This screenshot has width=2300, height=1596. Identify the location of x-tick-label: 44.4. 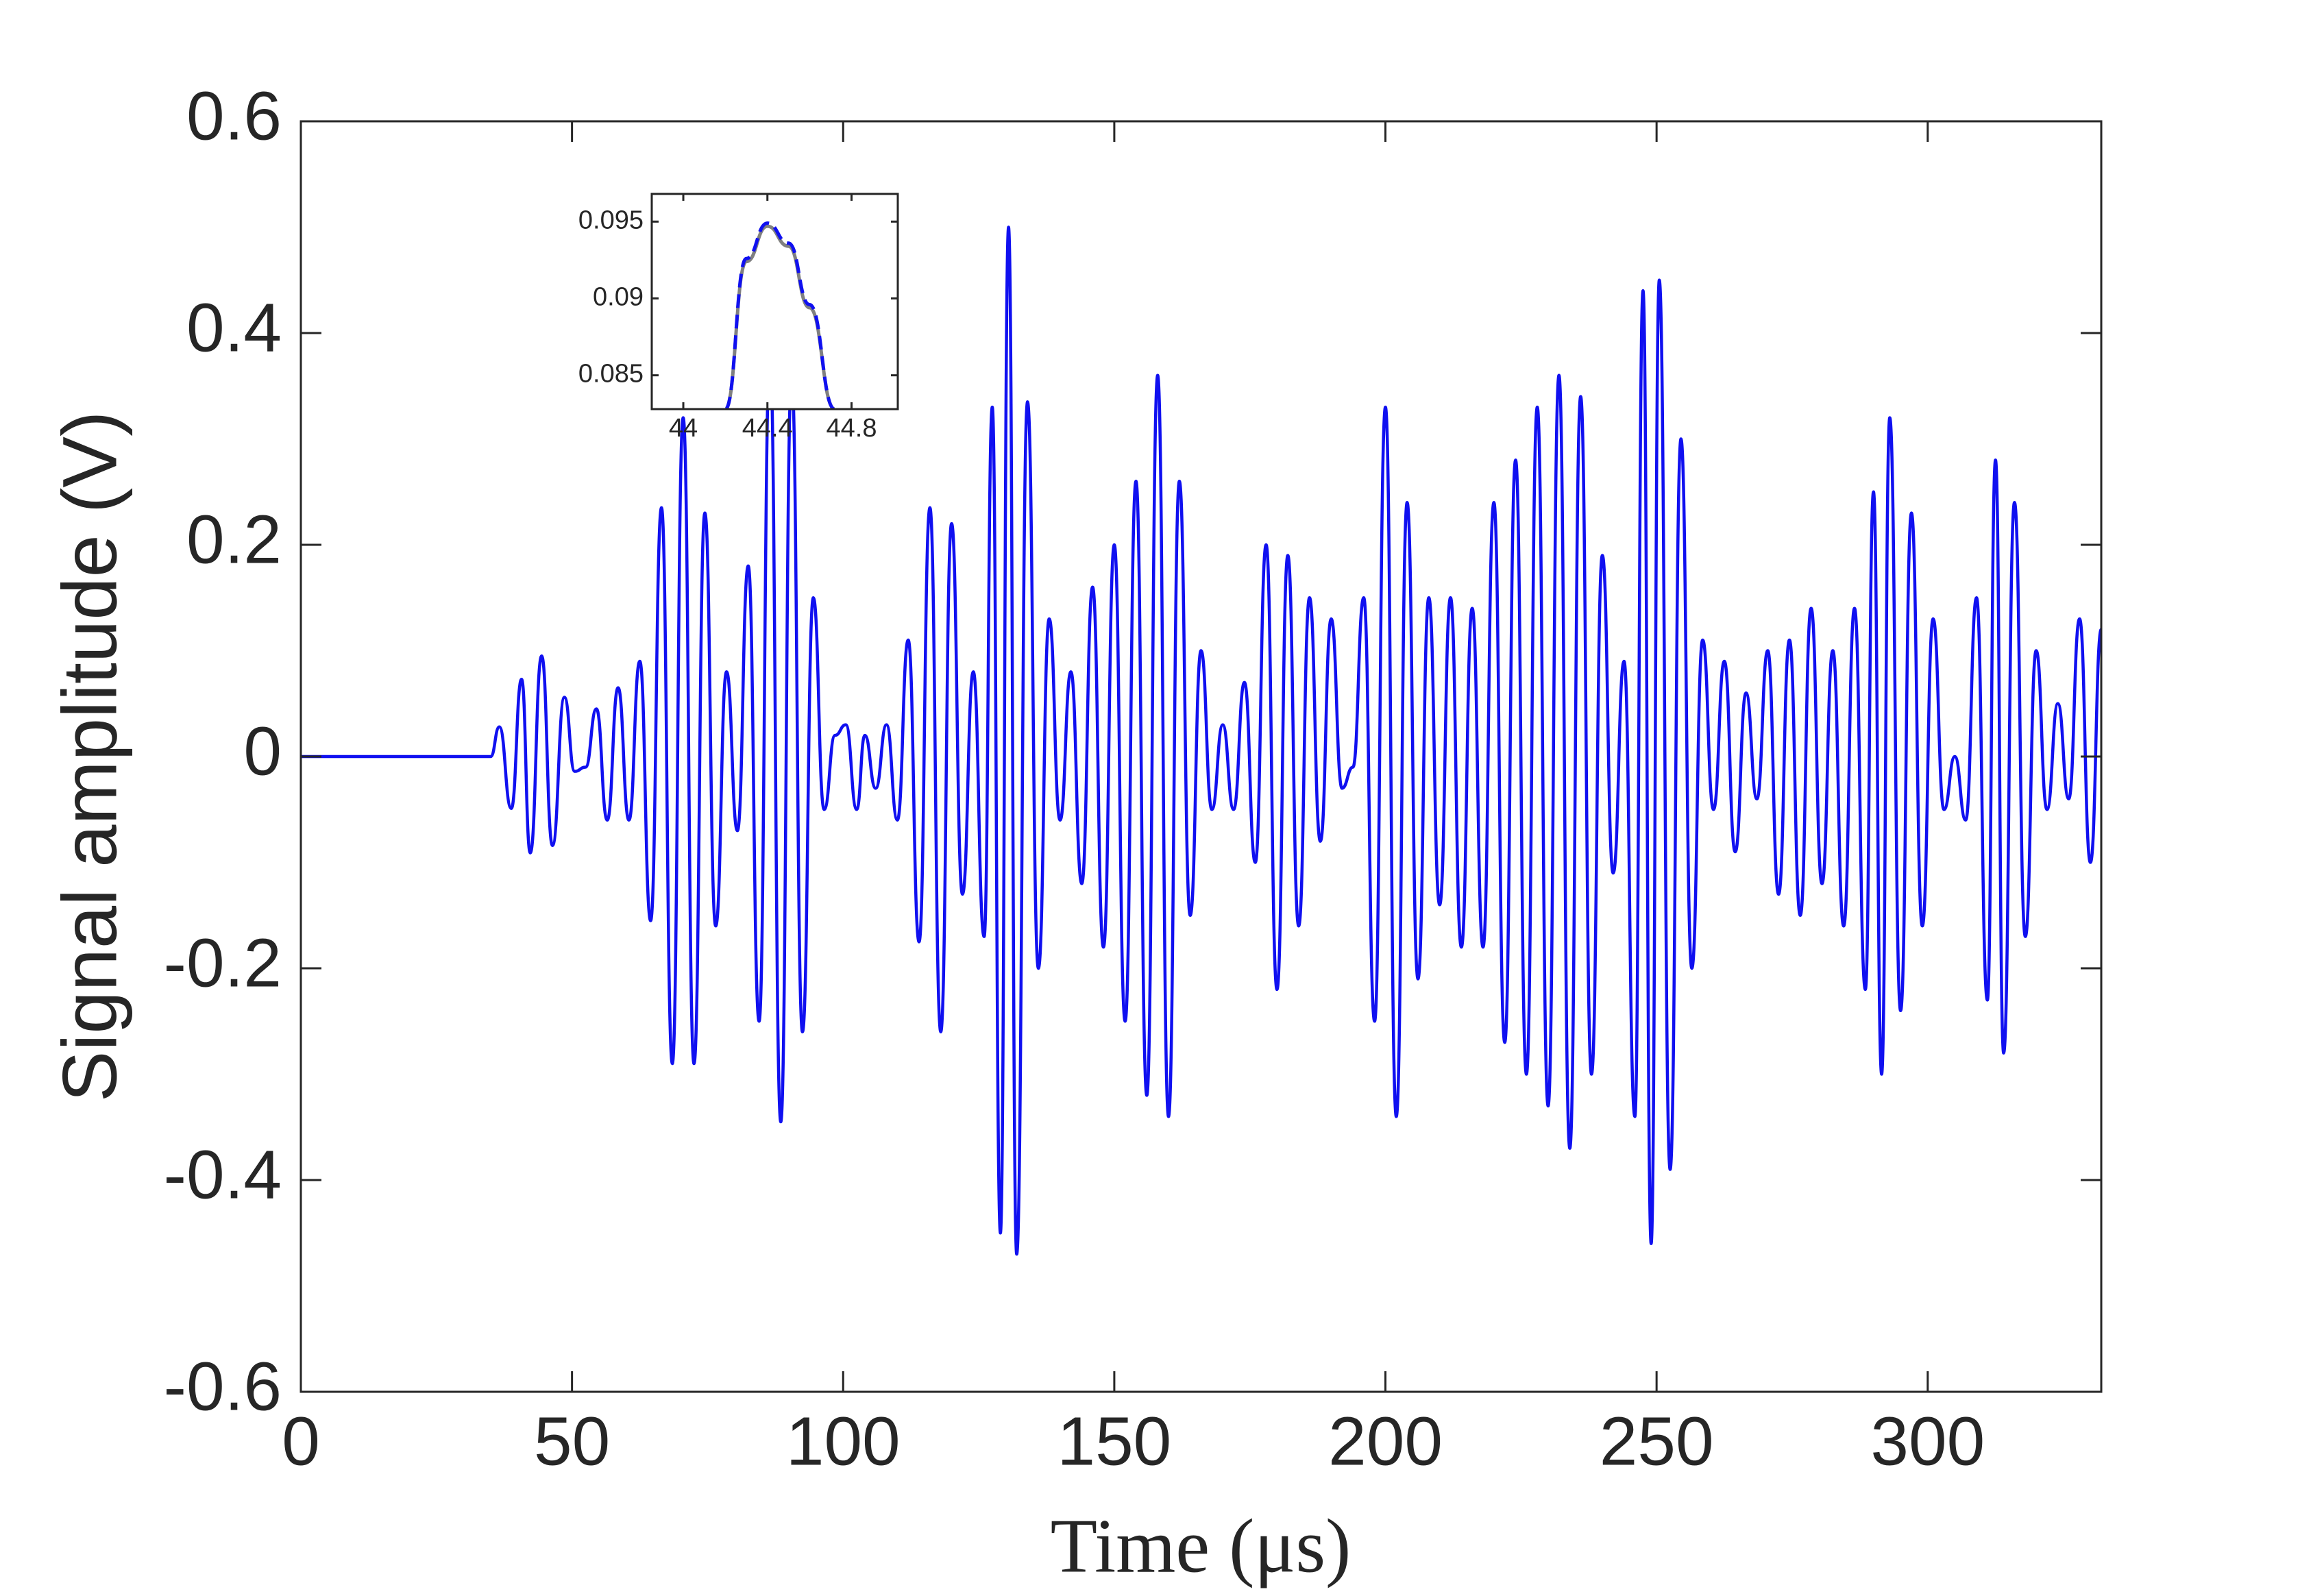
(767, 428).